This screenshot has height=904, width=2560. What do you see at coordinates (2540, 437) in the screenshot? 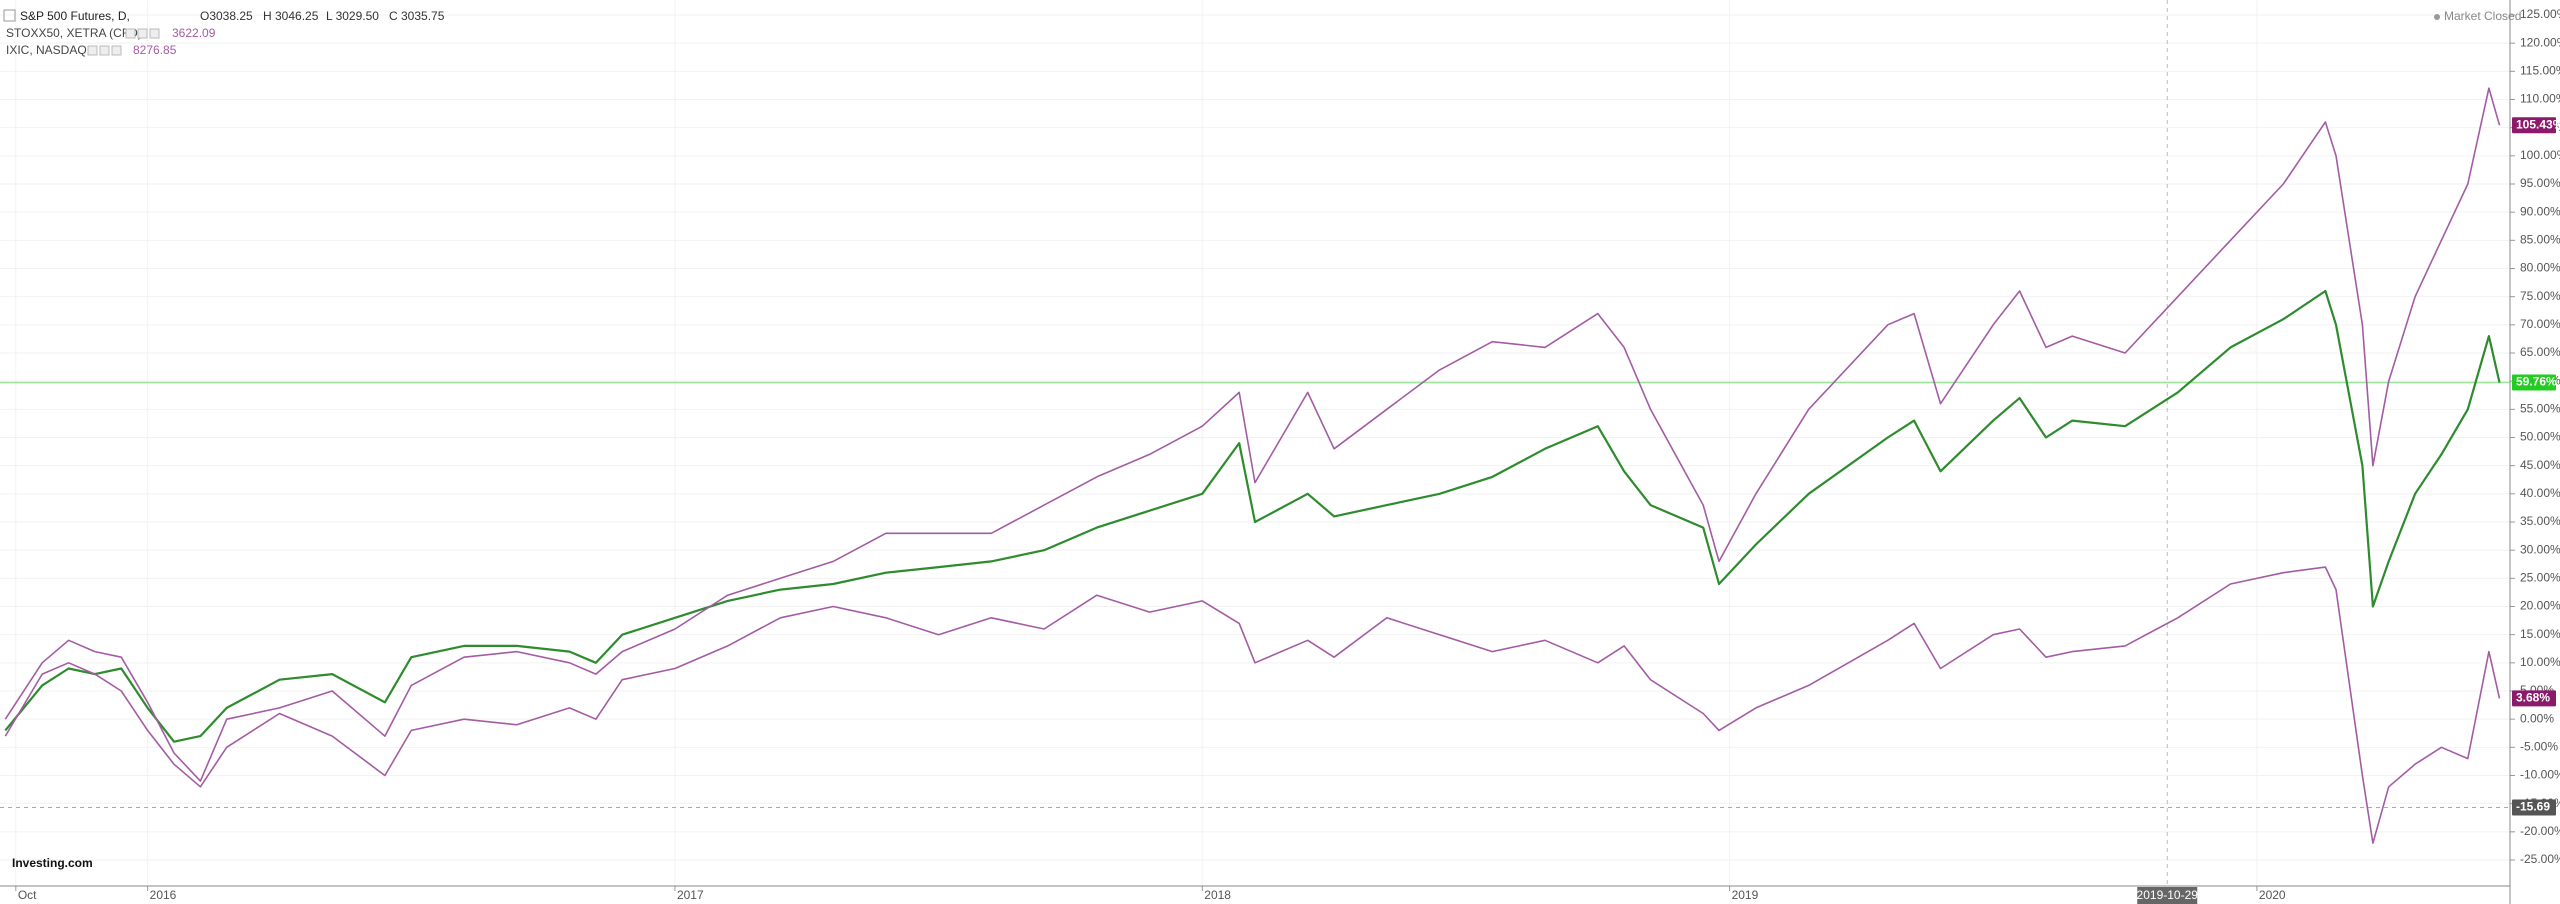
I see `y-tick-label: 50.00%` at bounding box center [2540, 437].